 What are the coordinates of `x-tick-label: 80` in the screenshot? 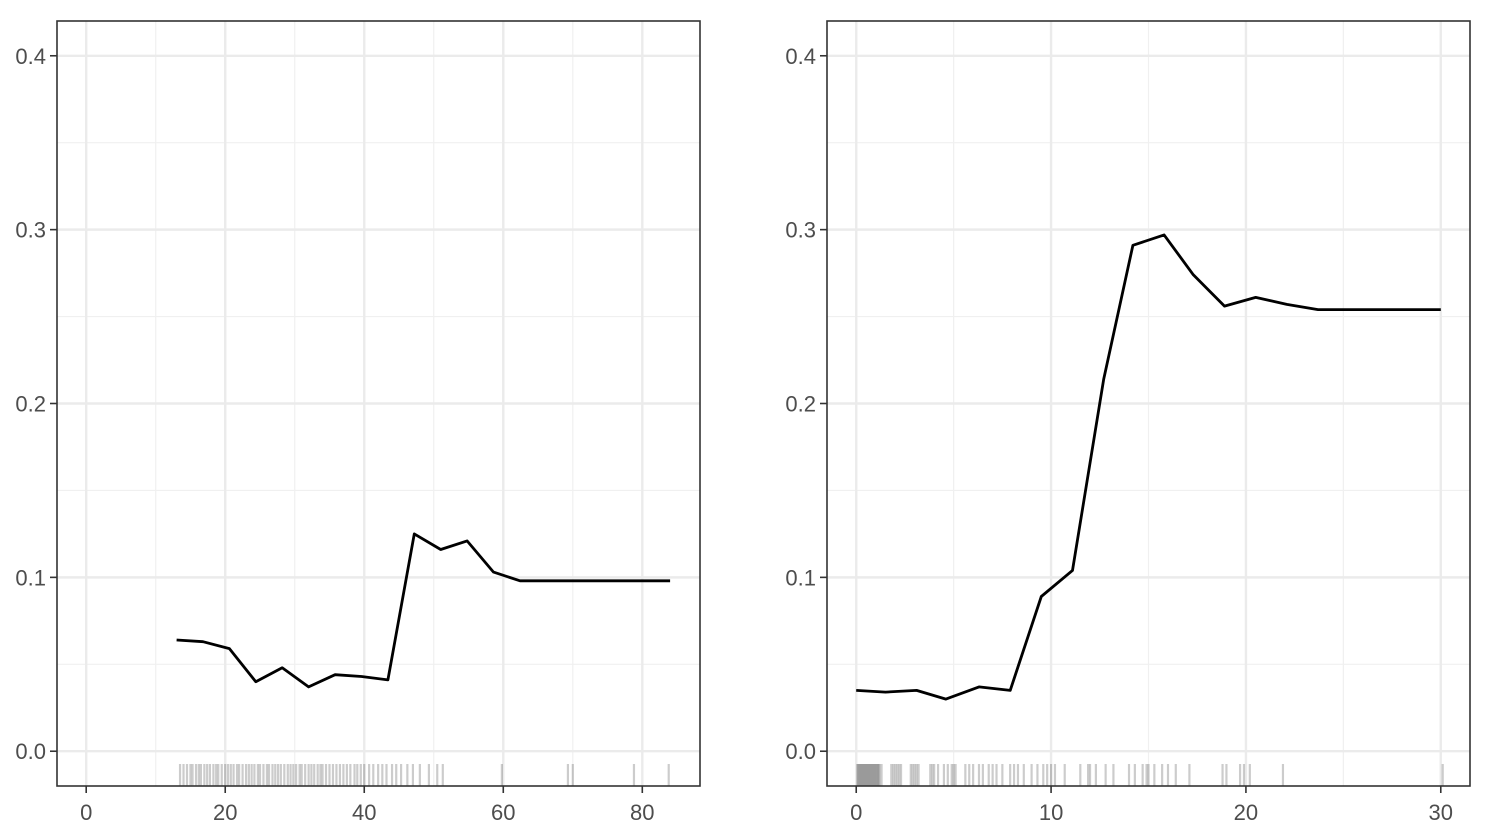 It's located at (642, 812).